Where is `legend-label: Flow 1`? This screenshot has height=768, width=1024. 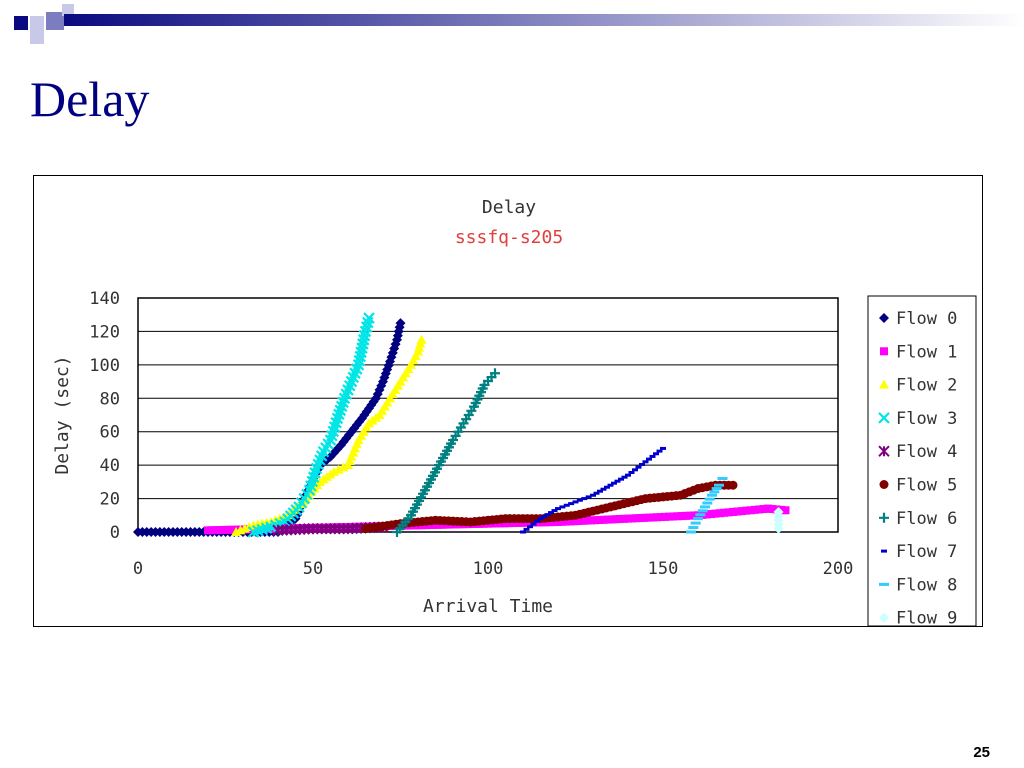
legend-label: Flow 1 is located at coordinates (926, 352).